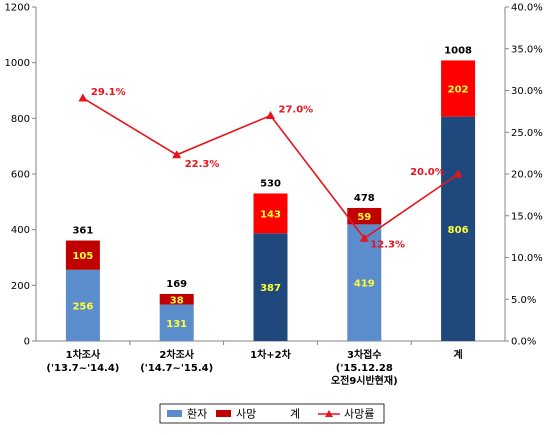  What do you see at coordinates (17, 8) in the screenshot?
I see `left-tick-label: 1200` at bounding box center [17, 8].